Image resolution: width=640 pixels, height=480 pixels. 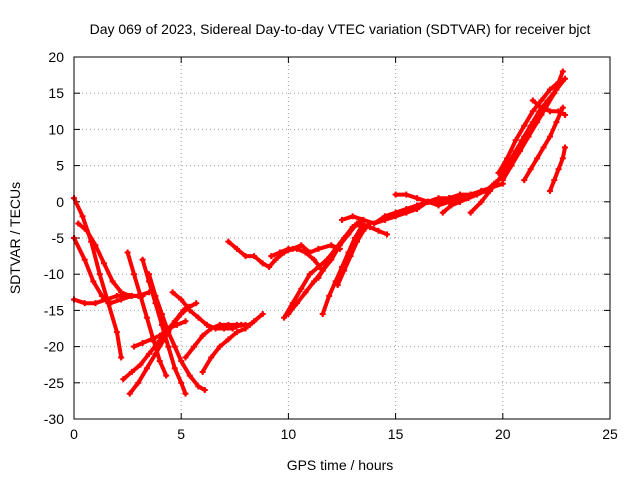 I want to click on series-line-arc20, so click(x=353, y=254).